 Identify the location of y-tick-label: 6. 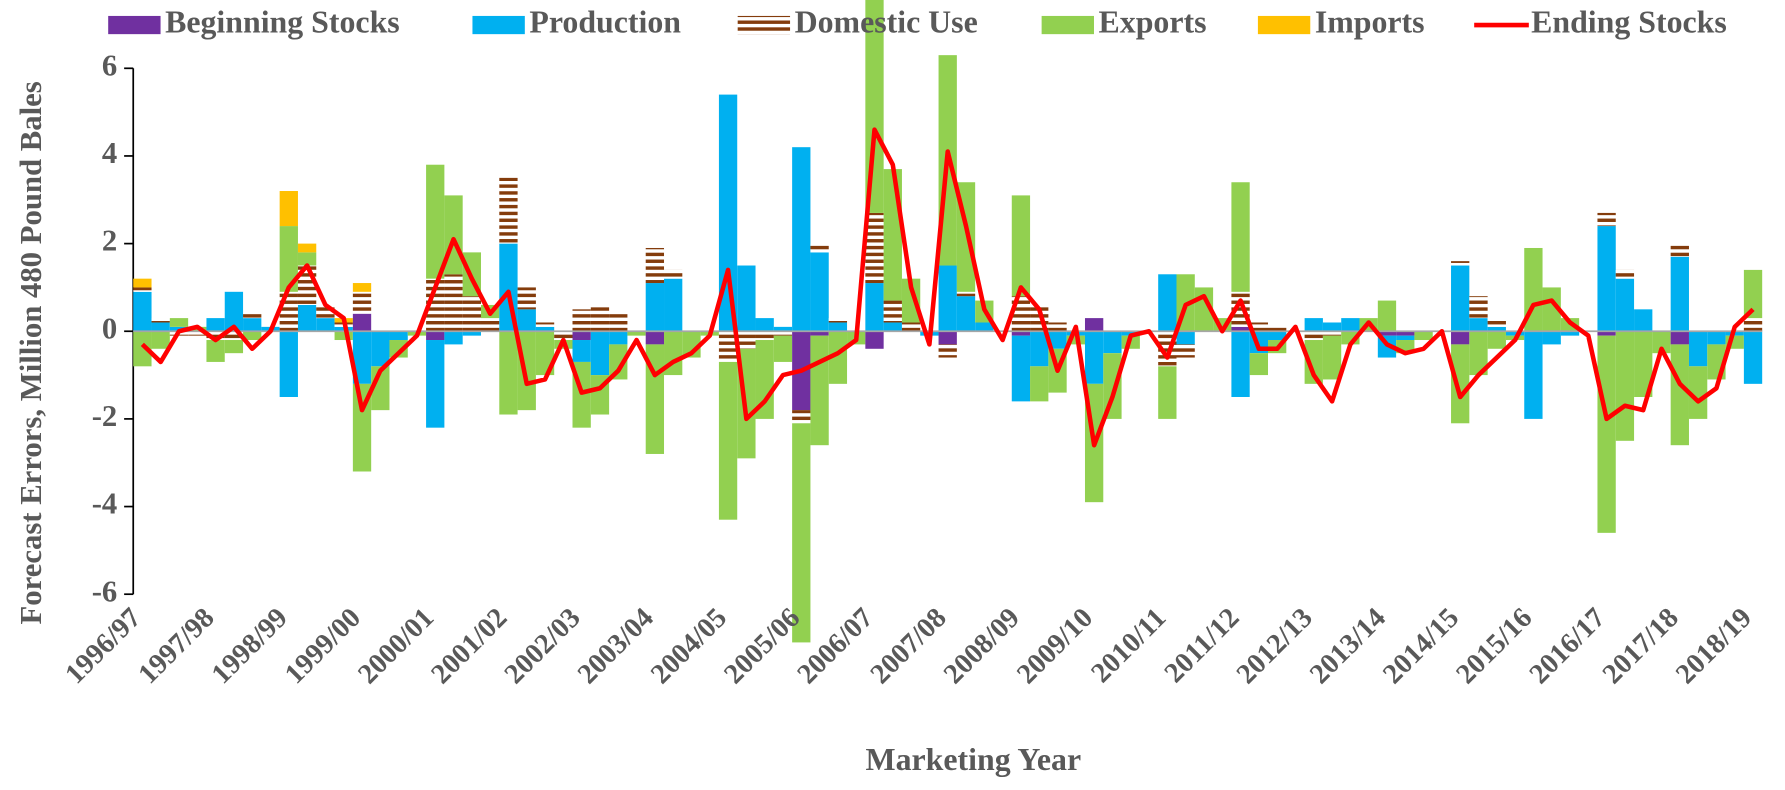
(109, 65).